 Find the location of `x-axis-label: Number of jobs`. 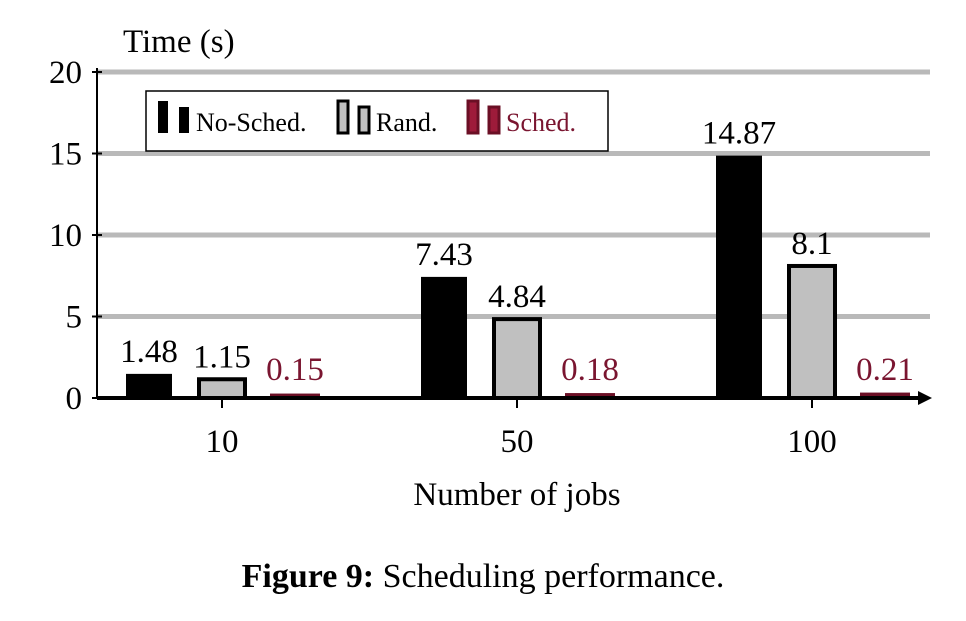

x-axis-label: Number of jobs is located at coordinates (516, 495).